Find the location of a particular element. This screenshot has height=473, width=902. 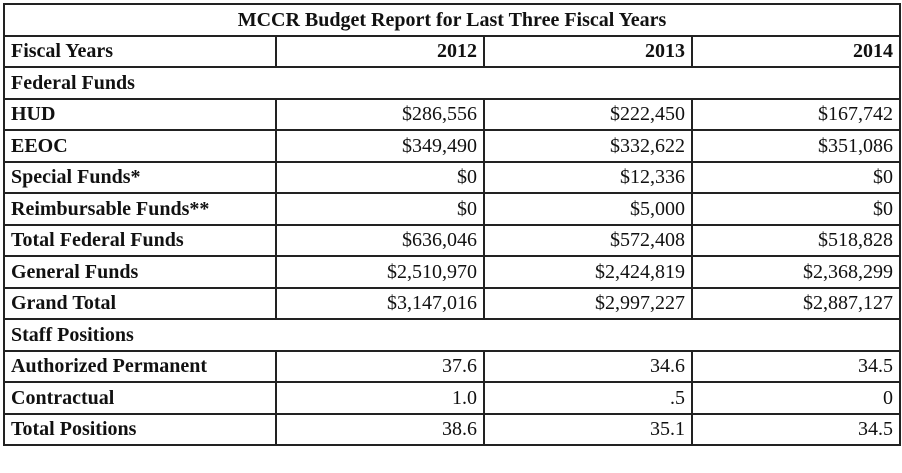

cell-total-federal-funds-2012: $636,046 is located at coordinates (380, 240).